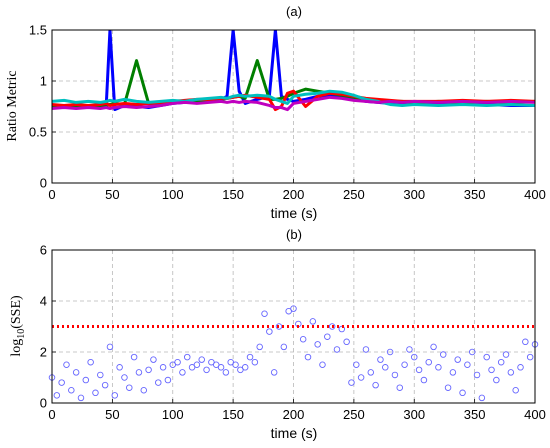 The image size is (550, 448). Describe the element at coordinates (414, 194) in the screenshot. I see `panel-a-x-tick-label: 300` at that location.